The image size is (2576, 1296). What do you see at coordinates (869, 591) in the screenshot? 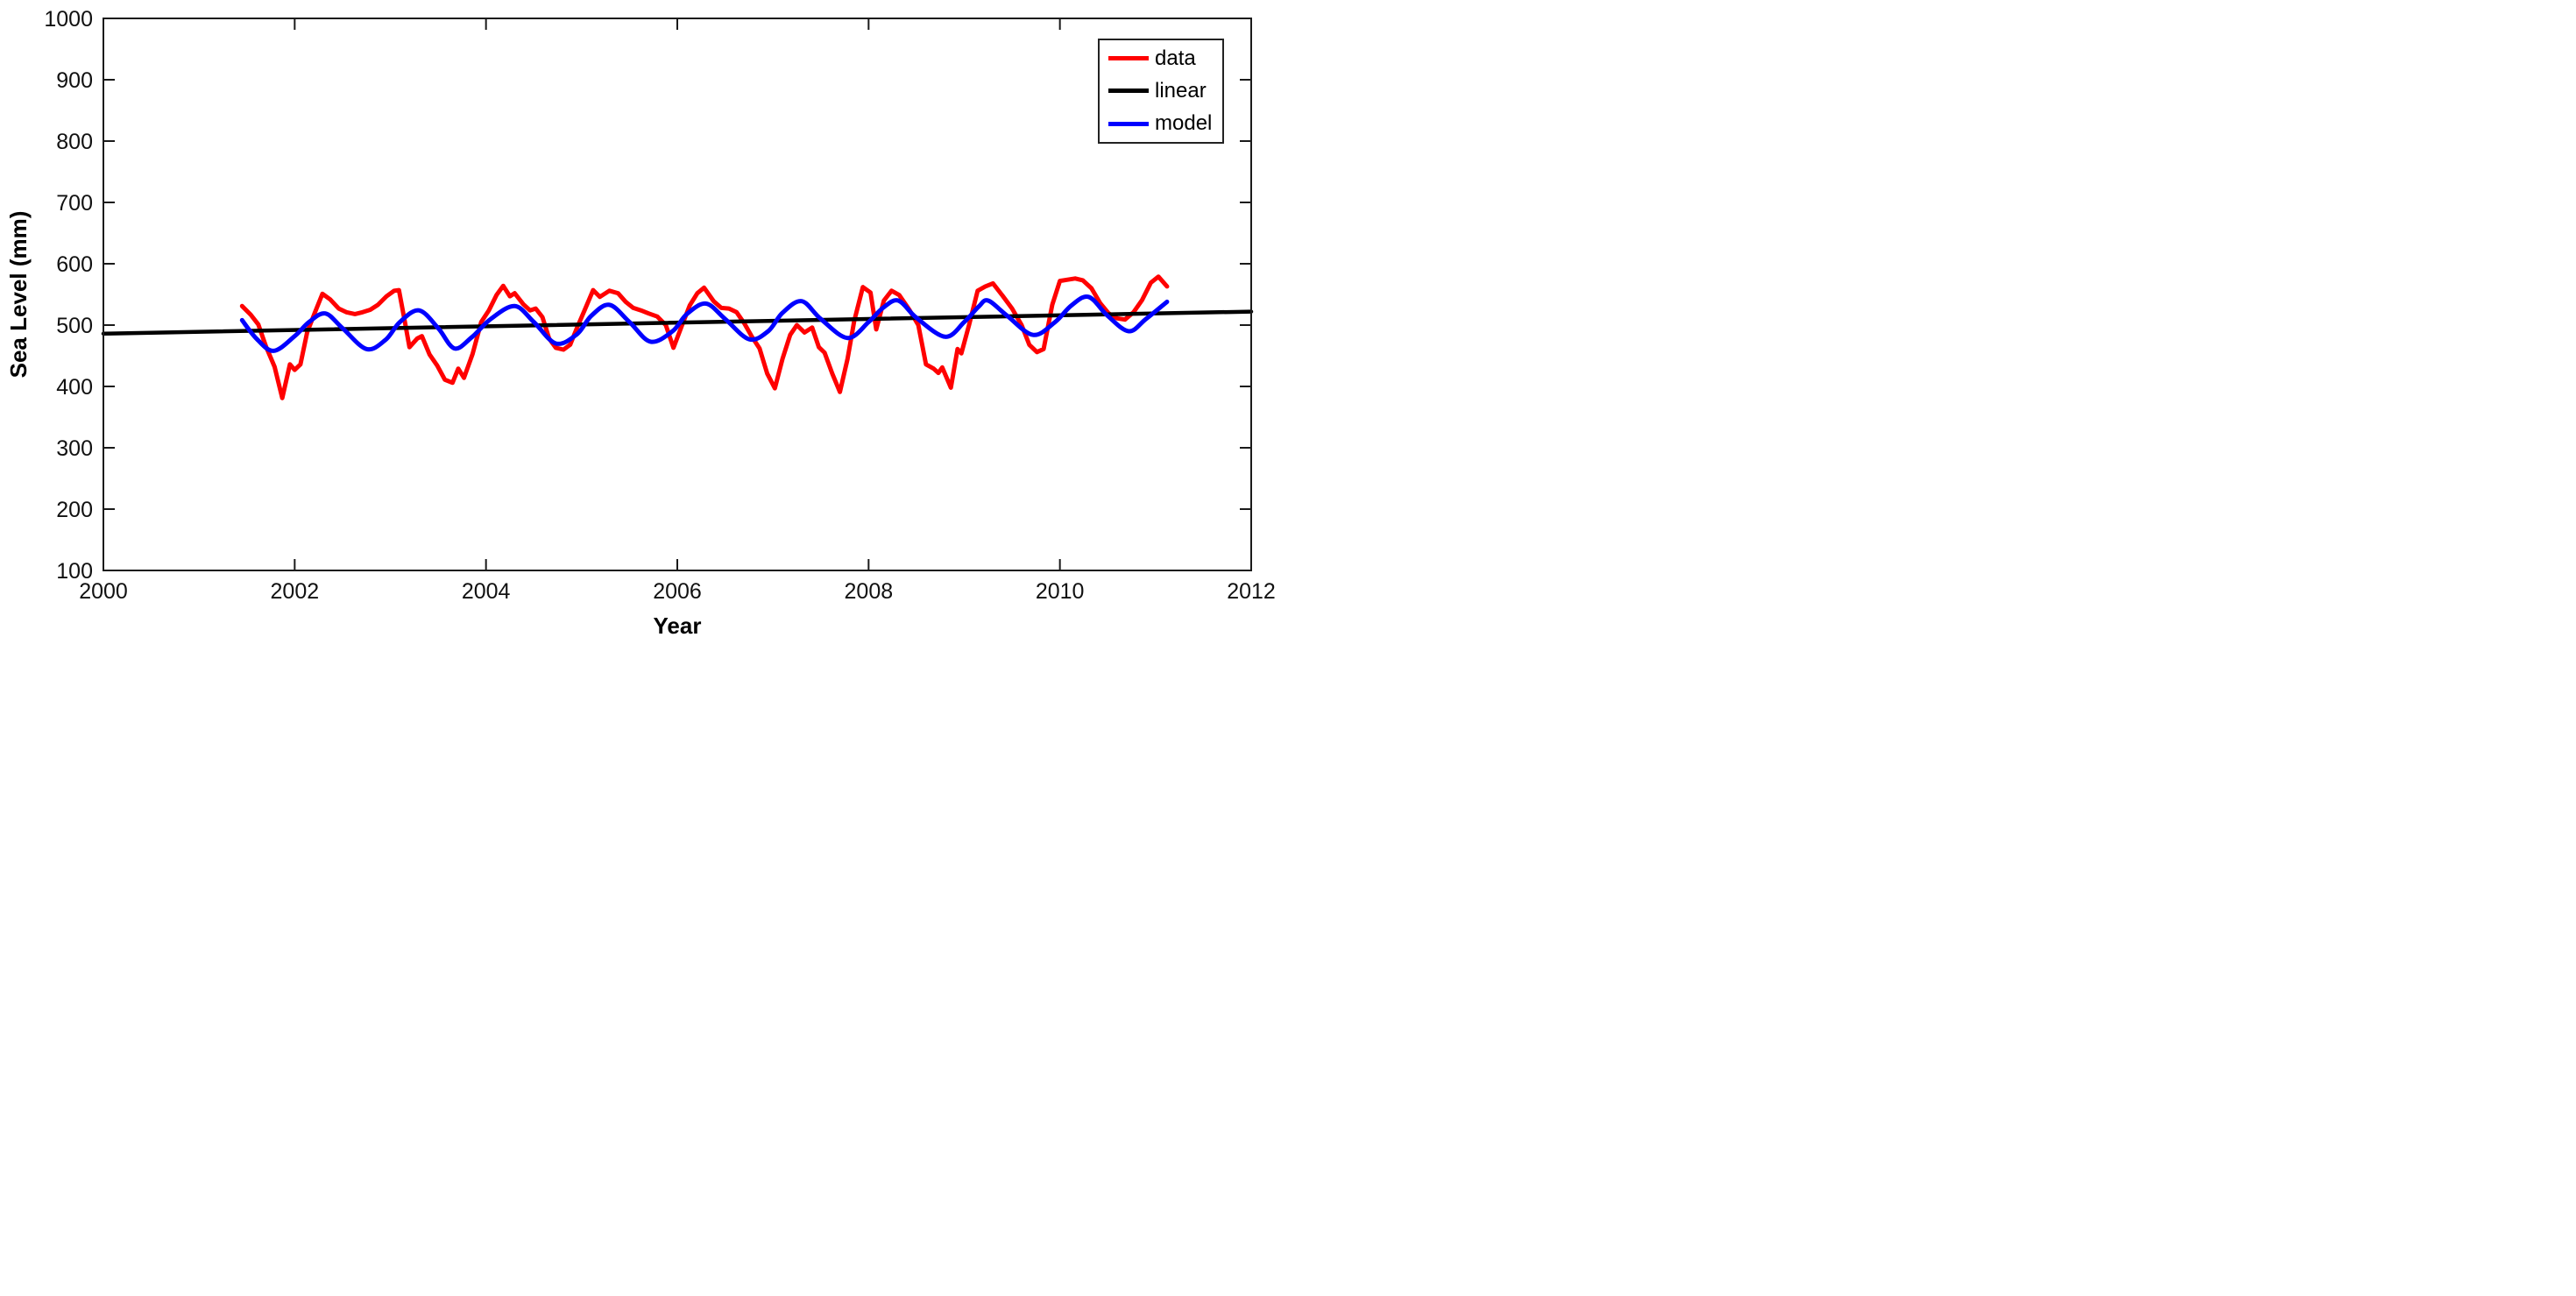
I see `x-tick-label: 2008` at bounding box center [869, 591].